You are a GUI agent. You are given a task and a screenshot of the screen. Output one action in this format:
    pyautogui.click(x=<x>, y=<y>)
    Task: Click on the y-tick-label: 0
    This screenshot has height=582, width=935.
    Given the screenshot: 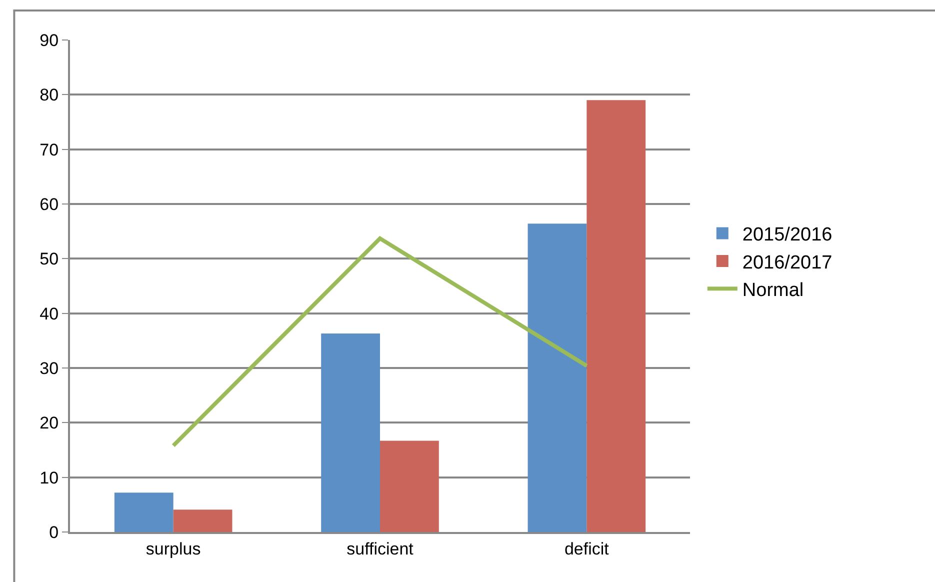 What is the action you would take?
    pyautogui.click(x=54, y=532)
    